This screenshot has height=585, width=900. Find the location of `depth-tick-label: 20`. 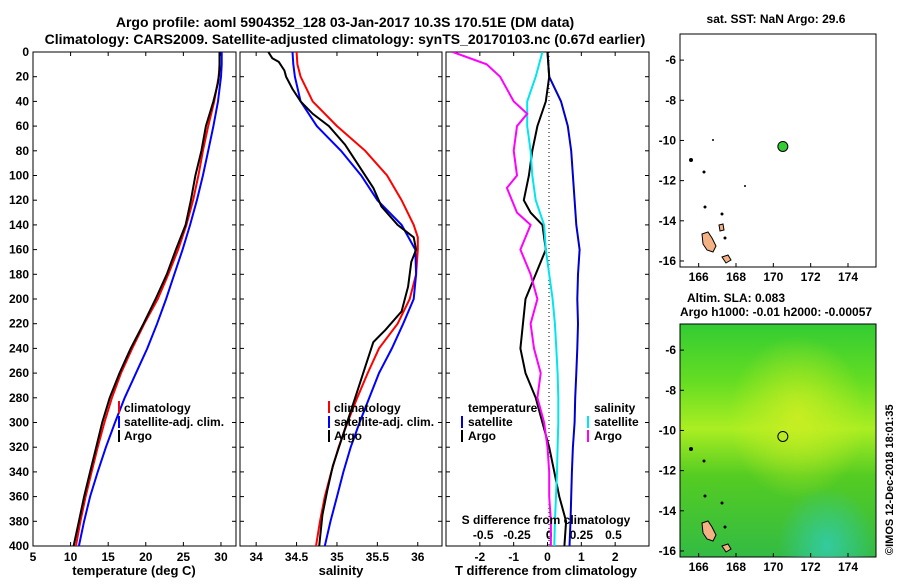

depth-tick-label: 20 is located at coordinates (23, 77).